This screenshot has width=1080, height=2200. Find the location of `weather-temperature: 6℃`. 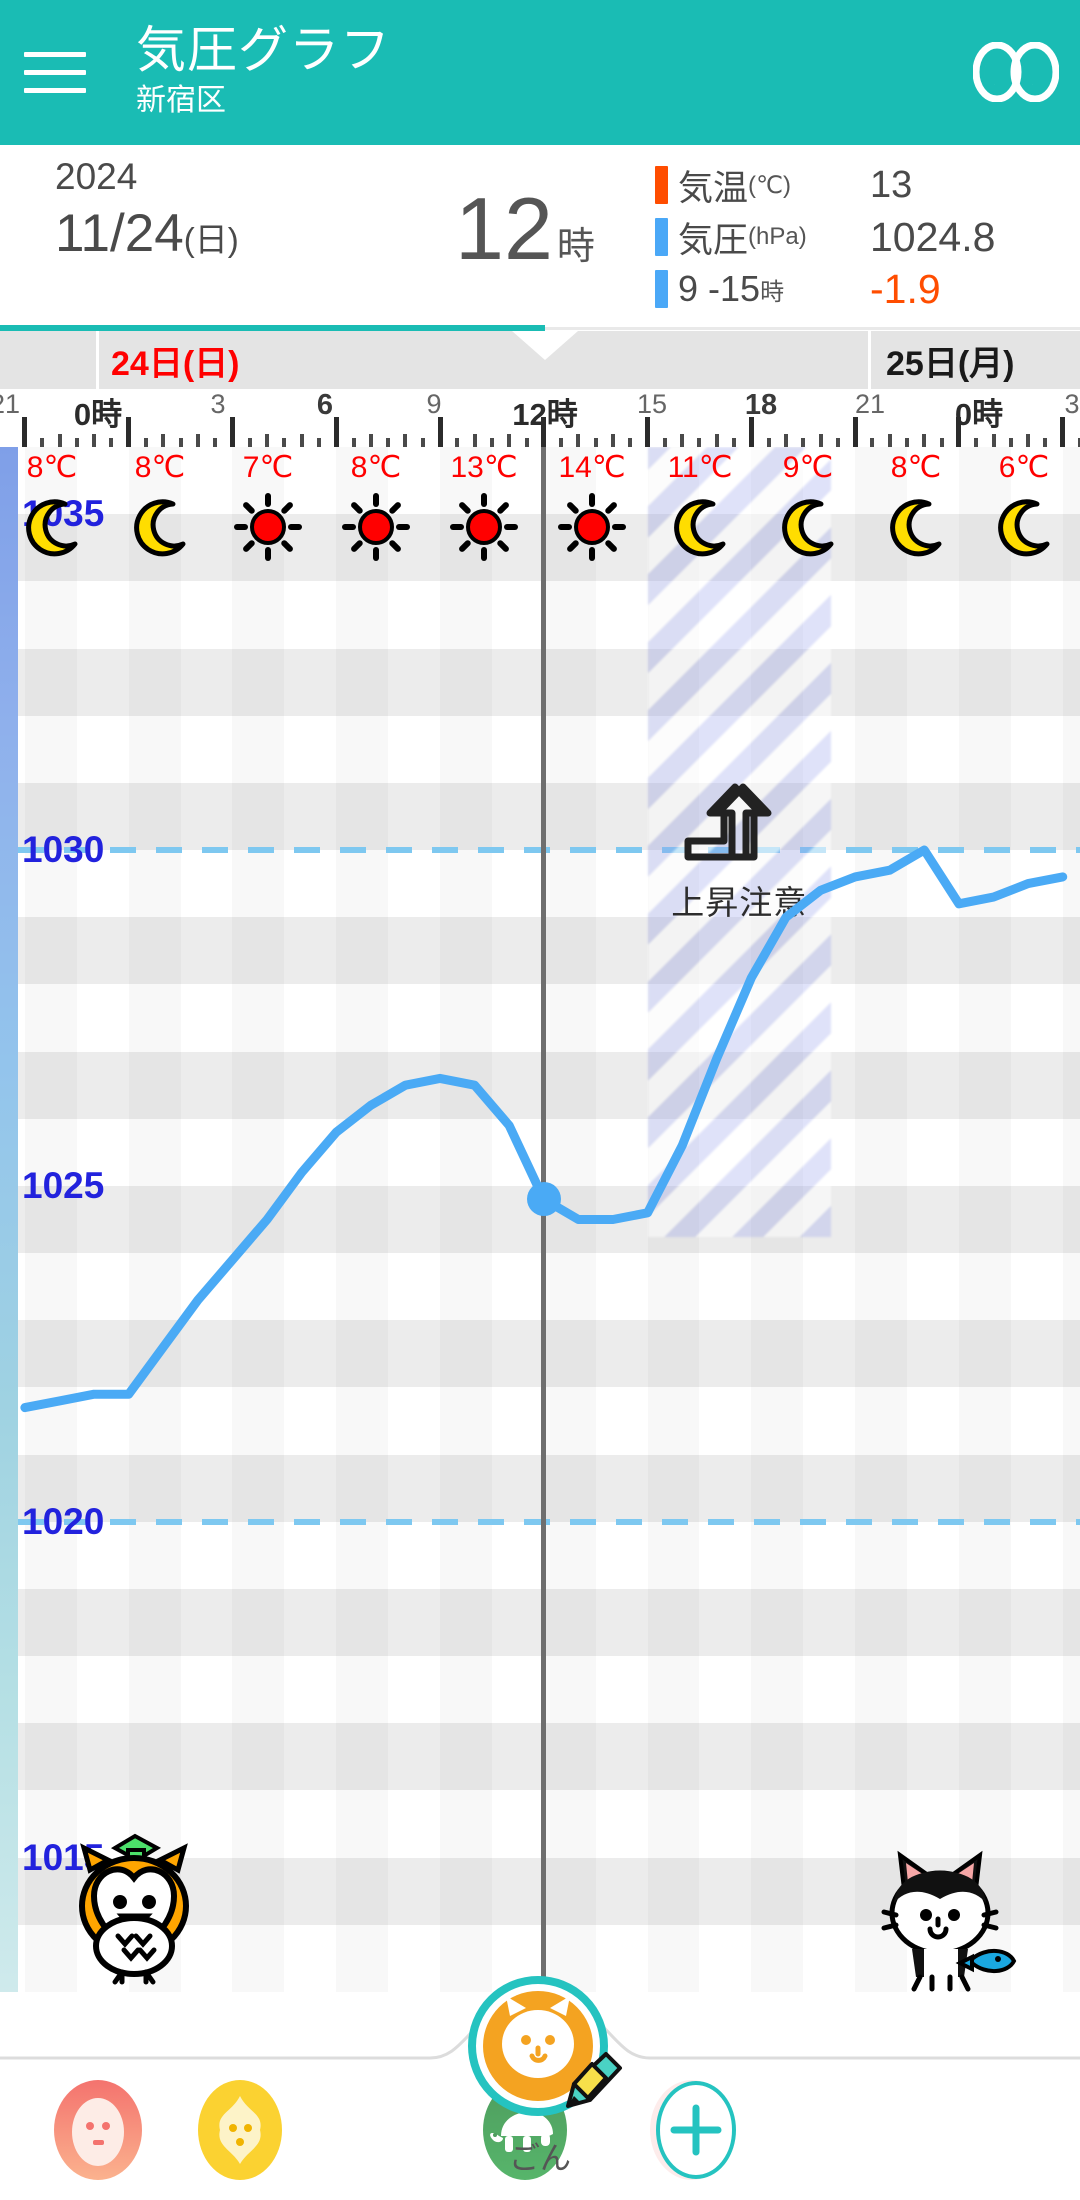

weather-temperature: 6℃ is located at coordinates (1024, 467).